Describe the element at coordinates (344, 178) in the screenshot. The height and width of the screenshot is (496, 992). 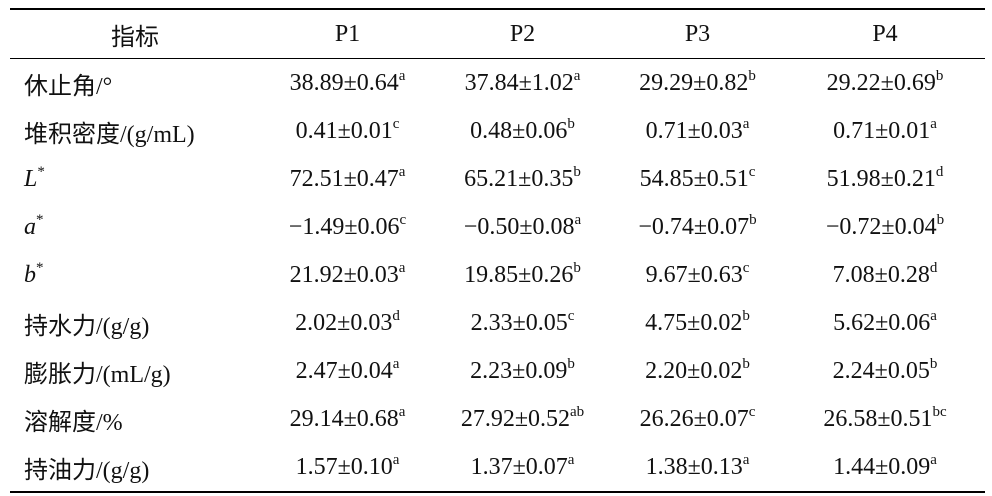
I see `value-text: 72.51±0.47` at that location.